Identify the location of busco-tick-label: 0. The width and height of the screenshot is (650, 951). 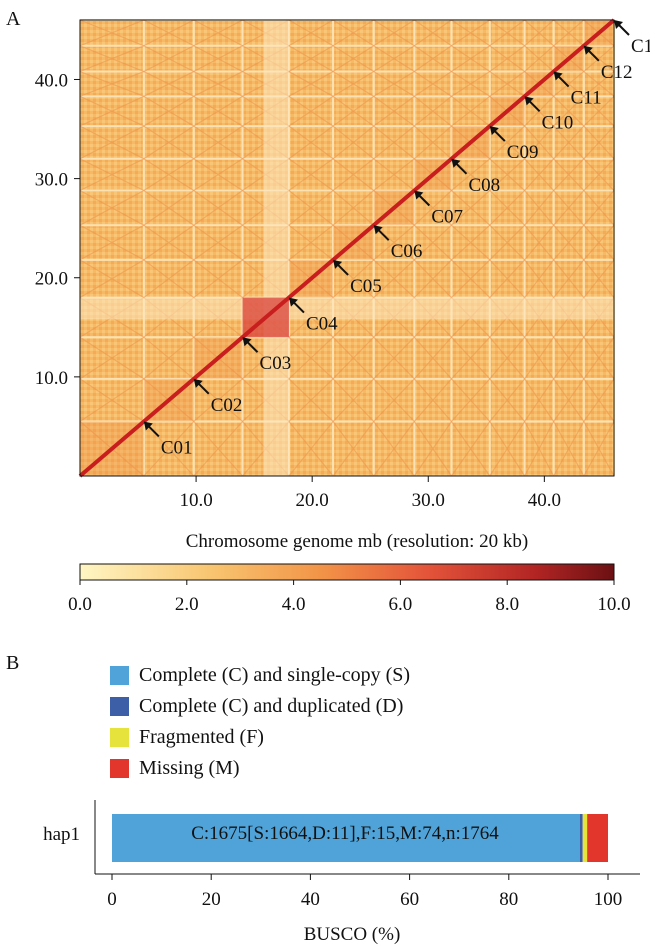
(112, 899).